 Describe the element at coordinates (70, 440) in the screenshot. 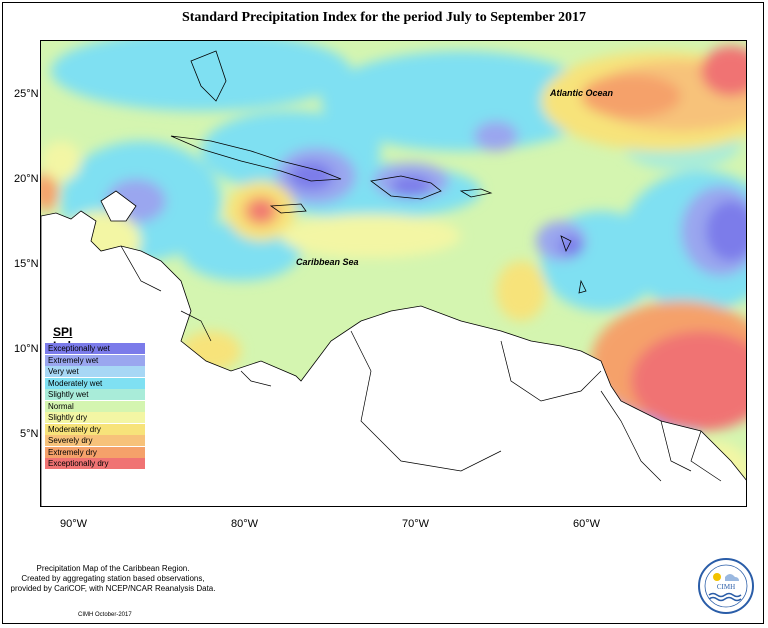

I see `legend-label: Severely dry` at that location.